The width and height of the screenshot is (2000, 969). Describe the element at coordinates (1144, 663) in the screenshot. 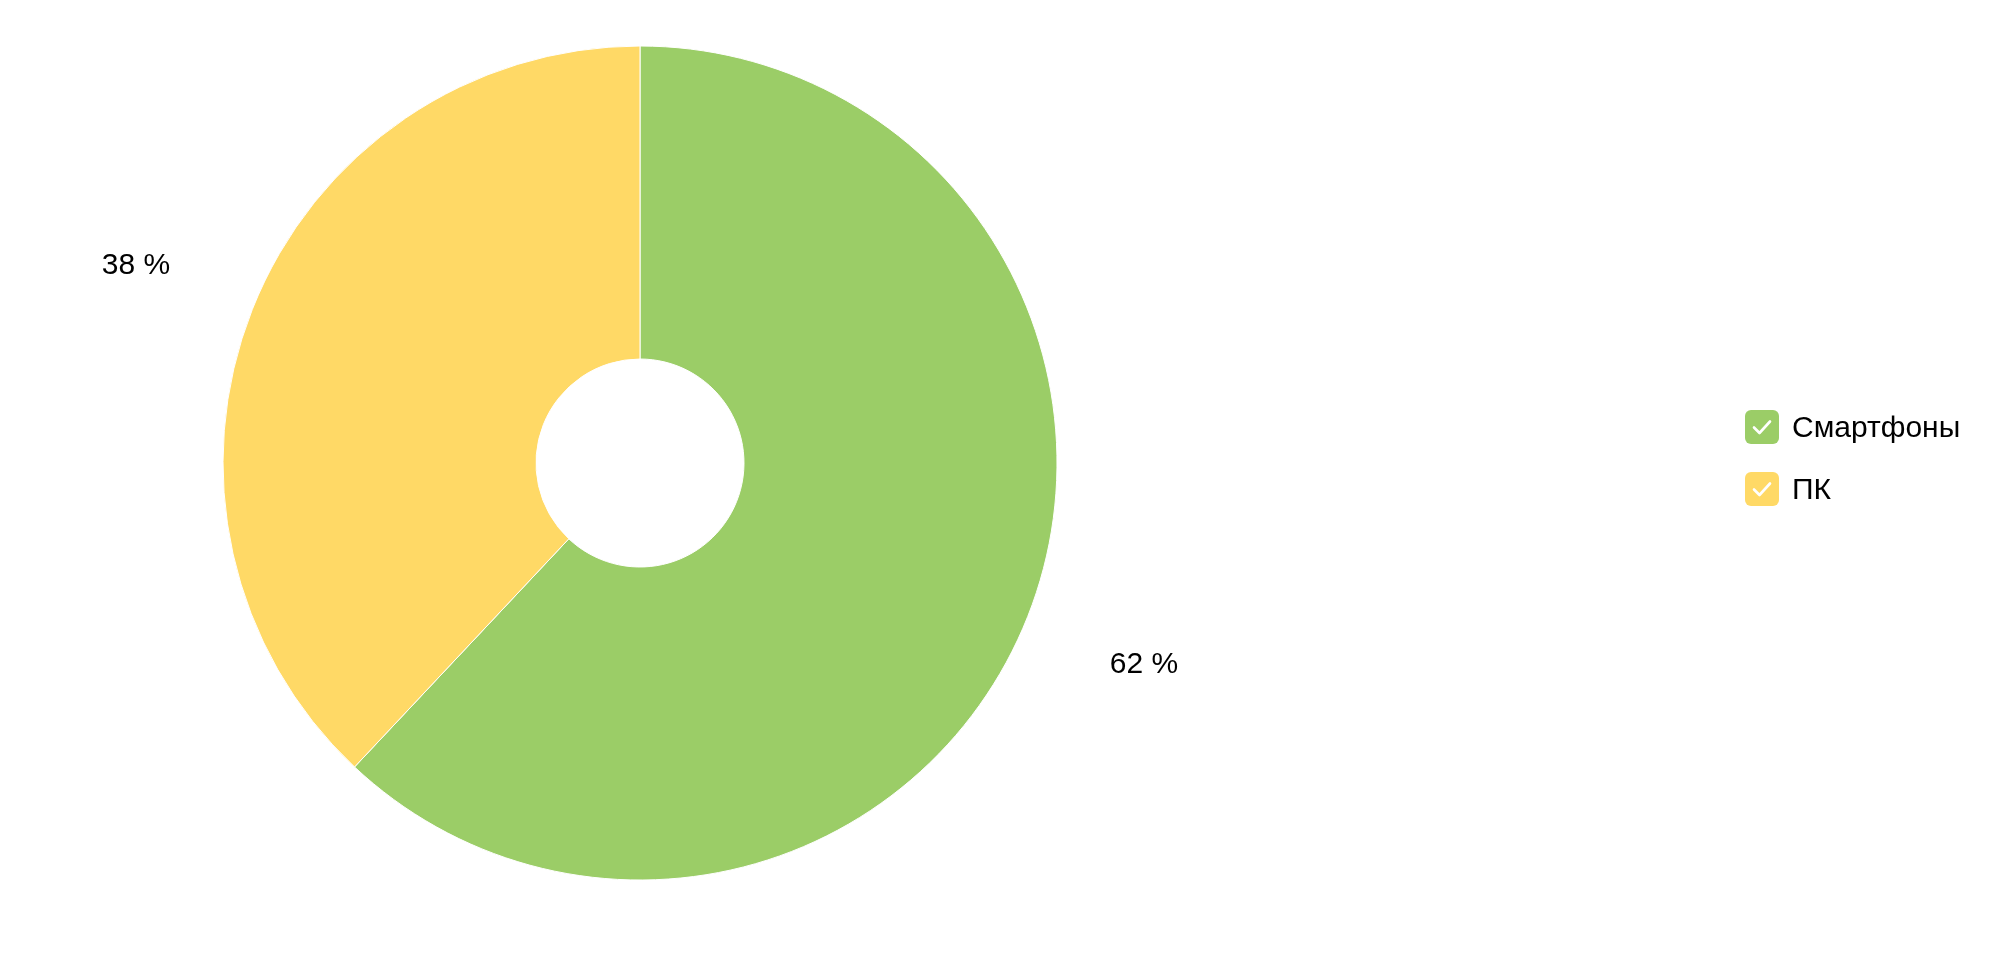

I see `data-label: 62 %` at that location.